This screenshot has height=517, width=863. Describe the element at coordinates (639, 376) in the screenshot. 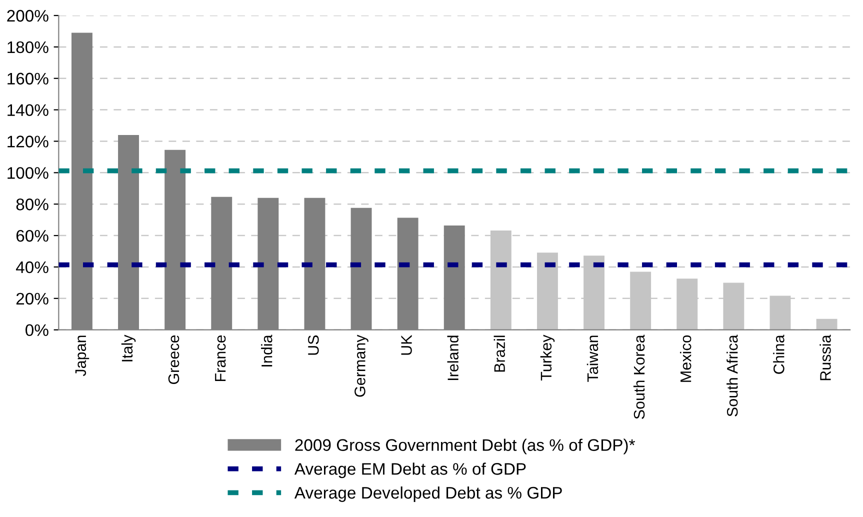

I see `x-tick-label: South Korea` at that location.